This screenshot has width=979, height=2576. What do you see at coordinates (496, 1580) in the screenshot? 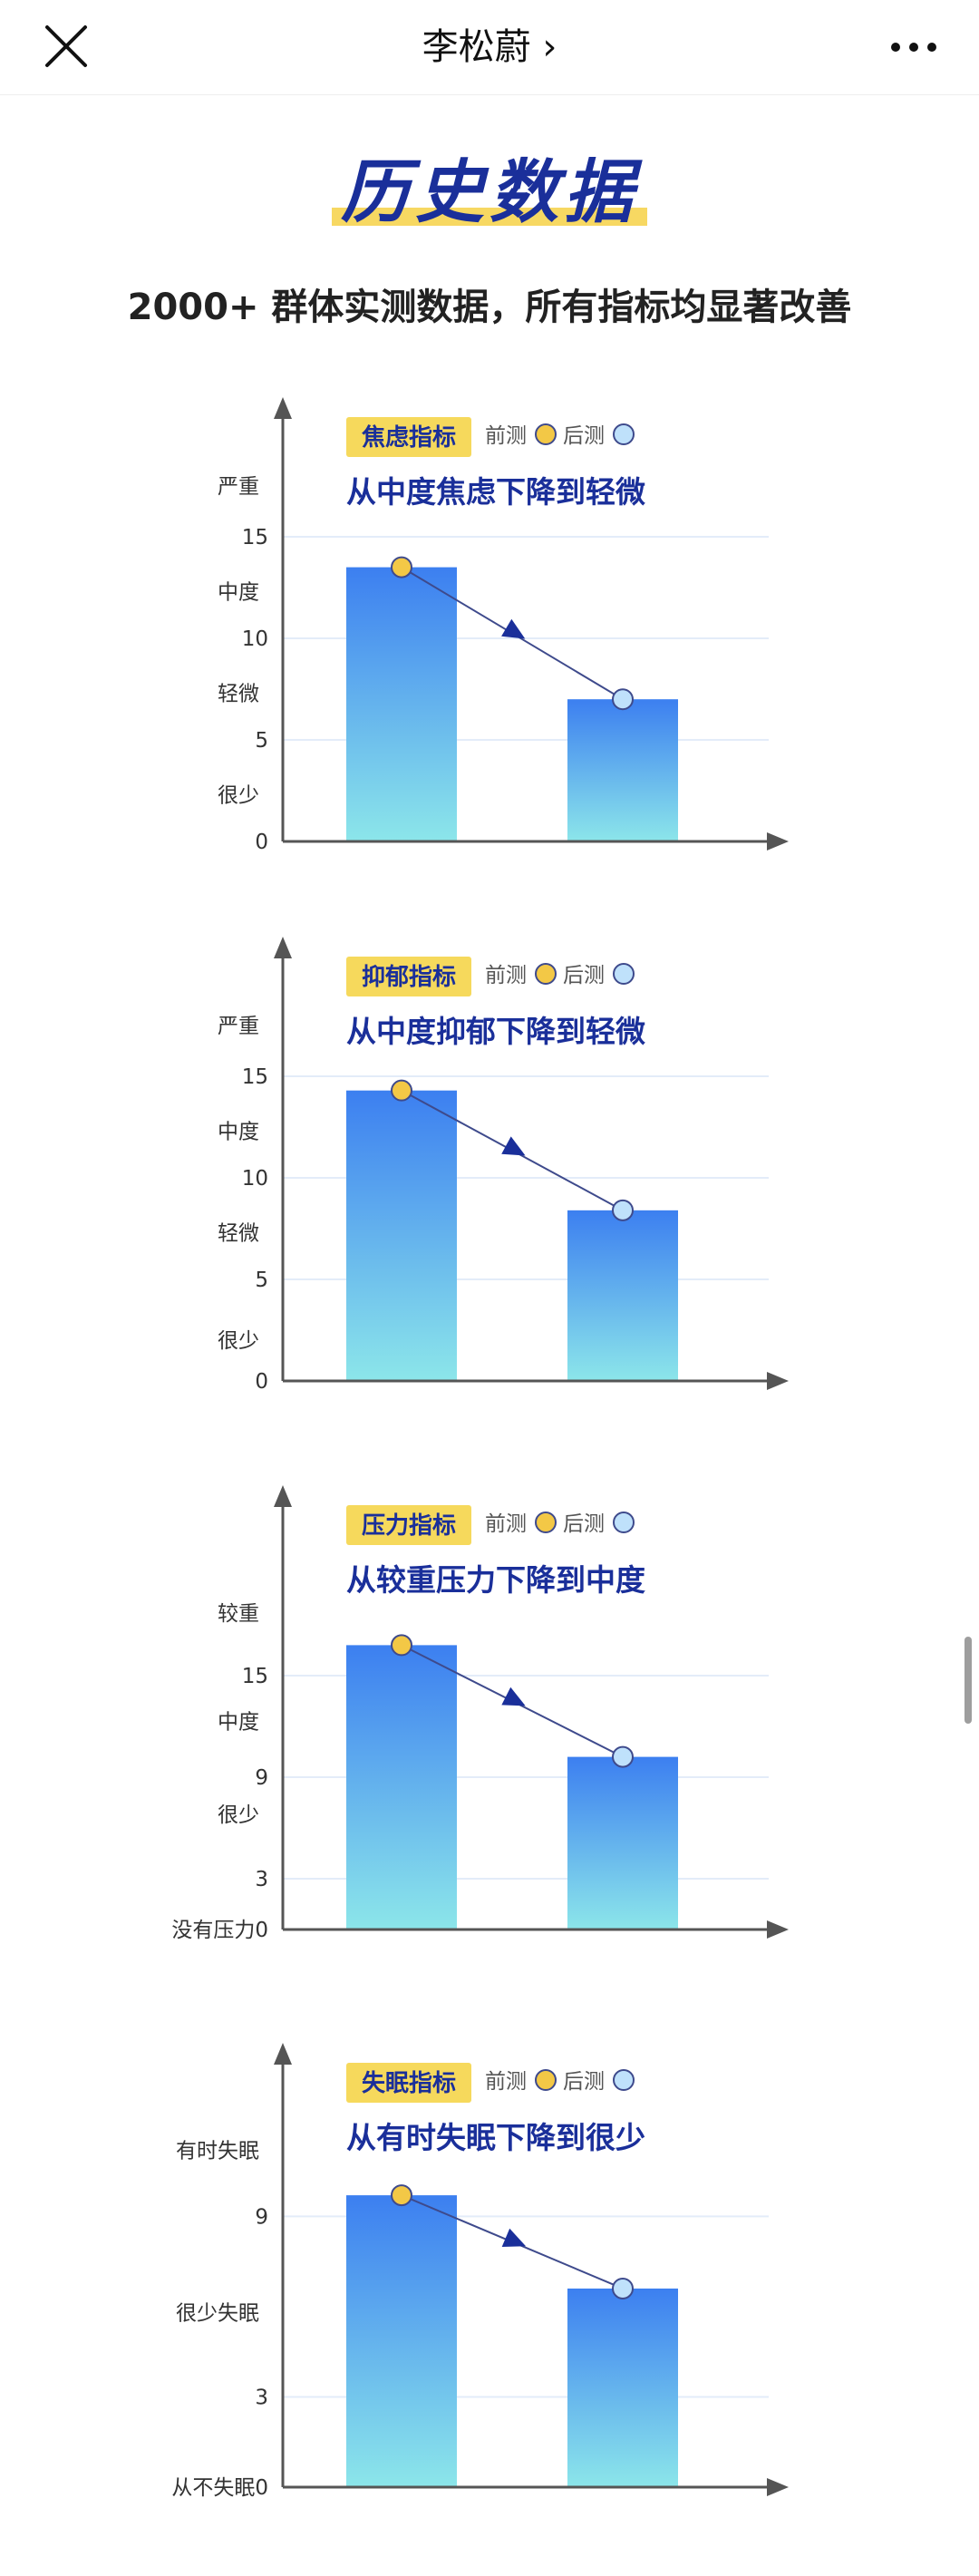
I see `chart-title: 从较重压力下降到中度` at bounding box center [496, 1580].